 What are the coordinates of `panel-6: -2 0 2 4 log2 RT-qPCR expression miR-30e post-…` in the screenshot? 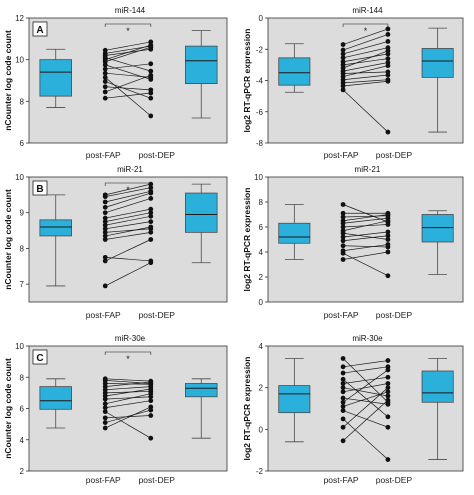 It's located at (353, 409).